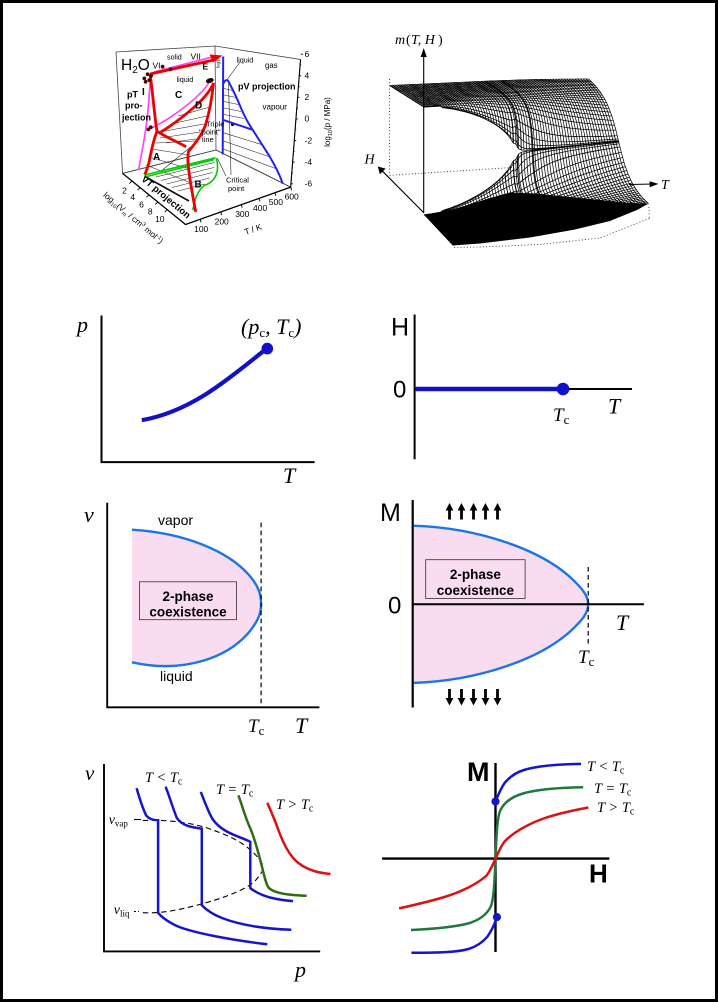 The height and width of the screenshot is (1002, 718). What do you see at coordinates (237, 180) in the screenshot?
I see `svg-text: Critical` at bounding box center [237, 180].